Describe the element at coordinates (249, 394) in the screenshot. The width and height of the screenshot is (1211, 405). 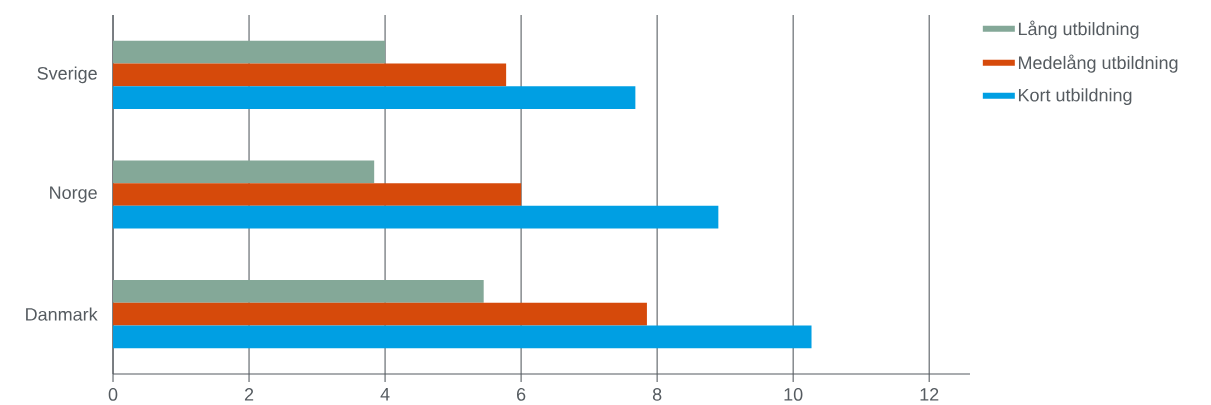
I see `x-tick-label: 2` at that location.